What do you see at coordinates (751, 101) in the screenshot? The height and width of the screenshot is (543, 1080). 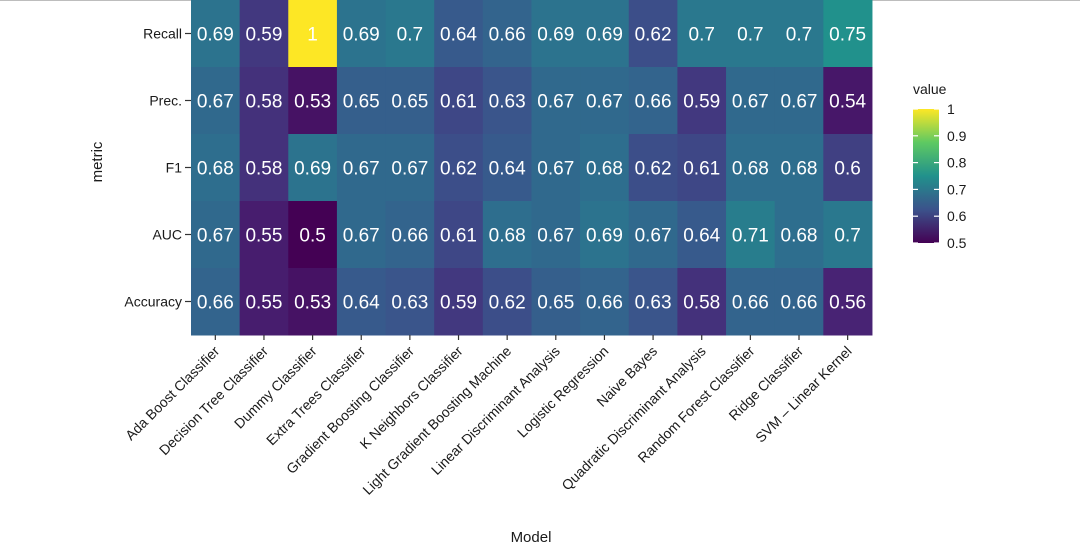 I see `heatmap-cell-prec-random-forest-classifier` at bounding box center [751, 101].